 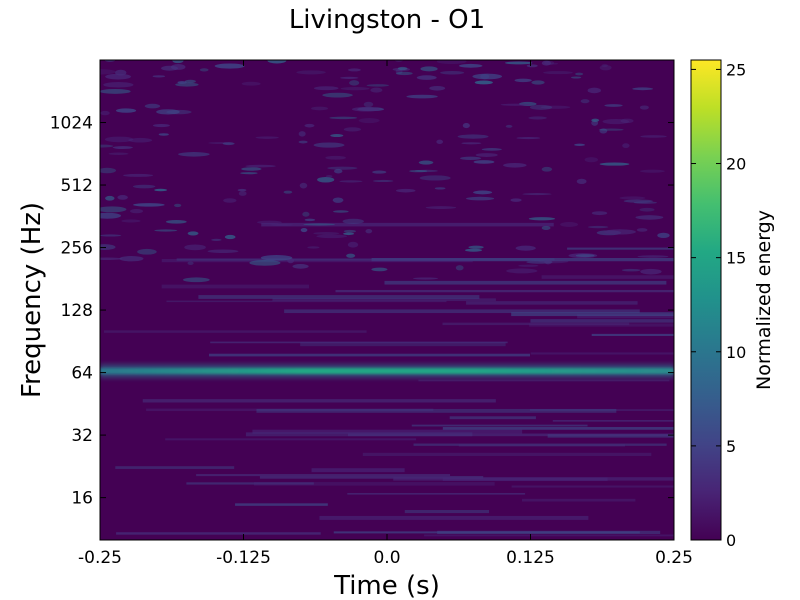 What do you see at coordinates (764, 300) in the screenshot?
I see `colorbar-label: Normalized energy` at bounding box center [764, 300].